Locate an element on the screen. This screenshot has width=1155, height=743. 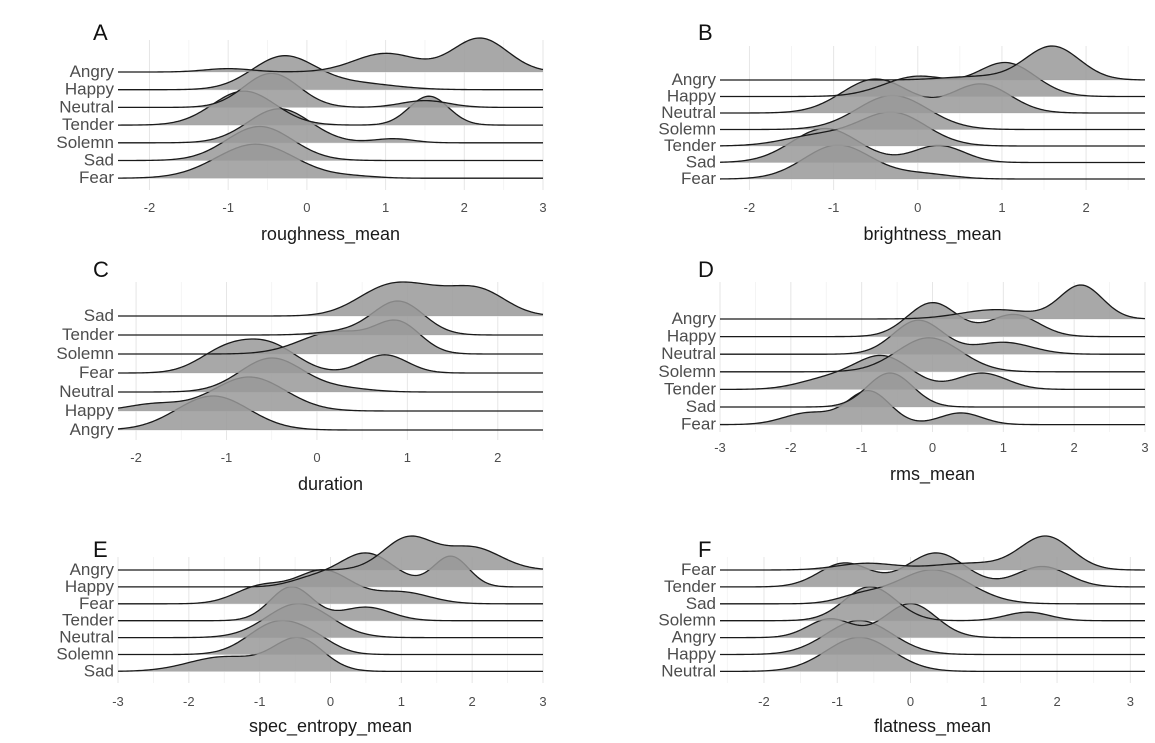
panel-letter: A is located at coordinates (100, 32).